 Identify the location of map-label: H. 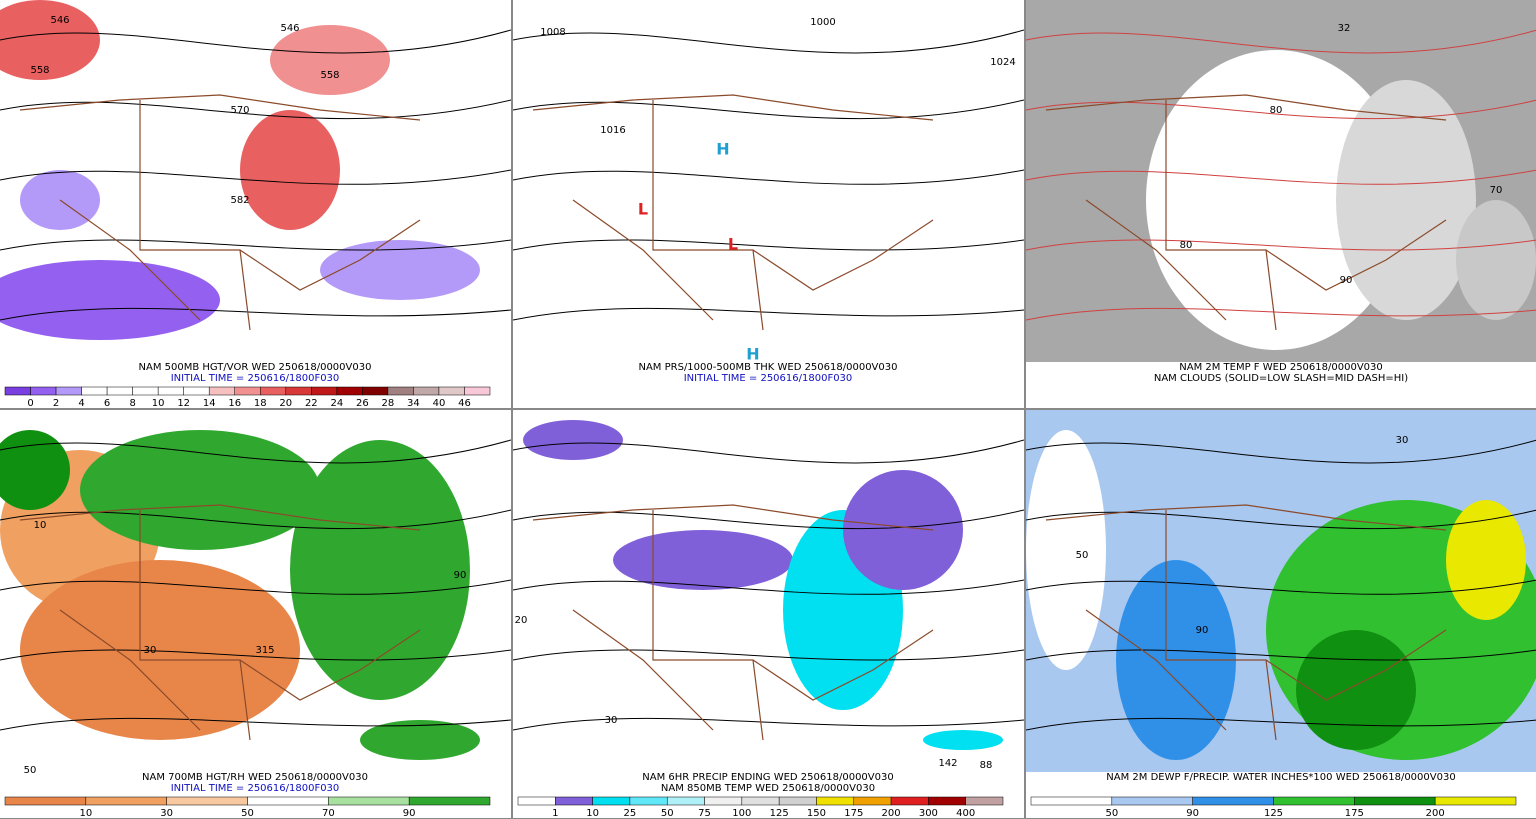
(722, 149).